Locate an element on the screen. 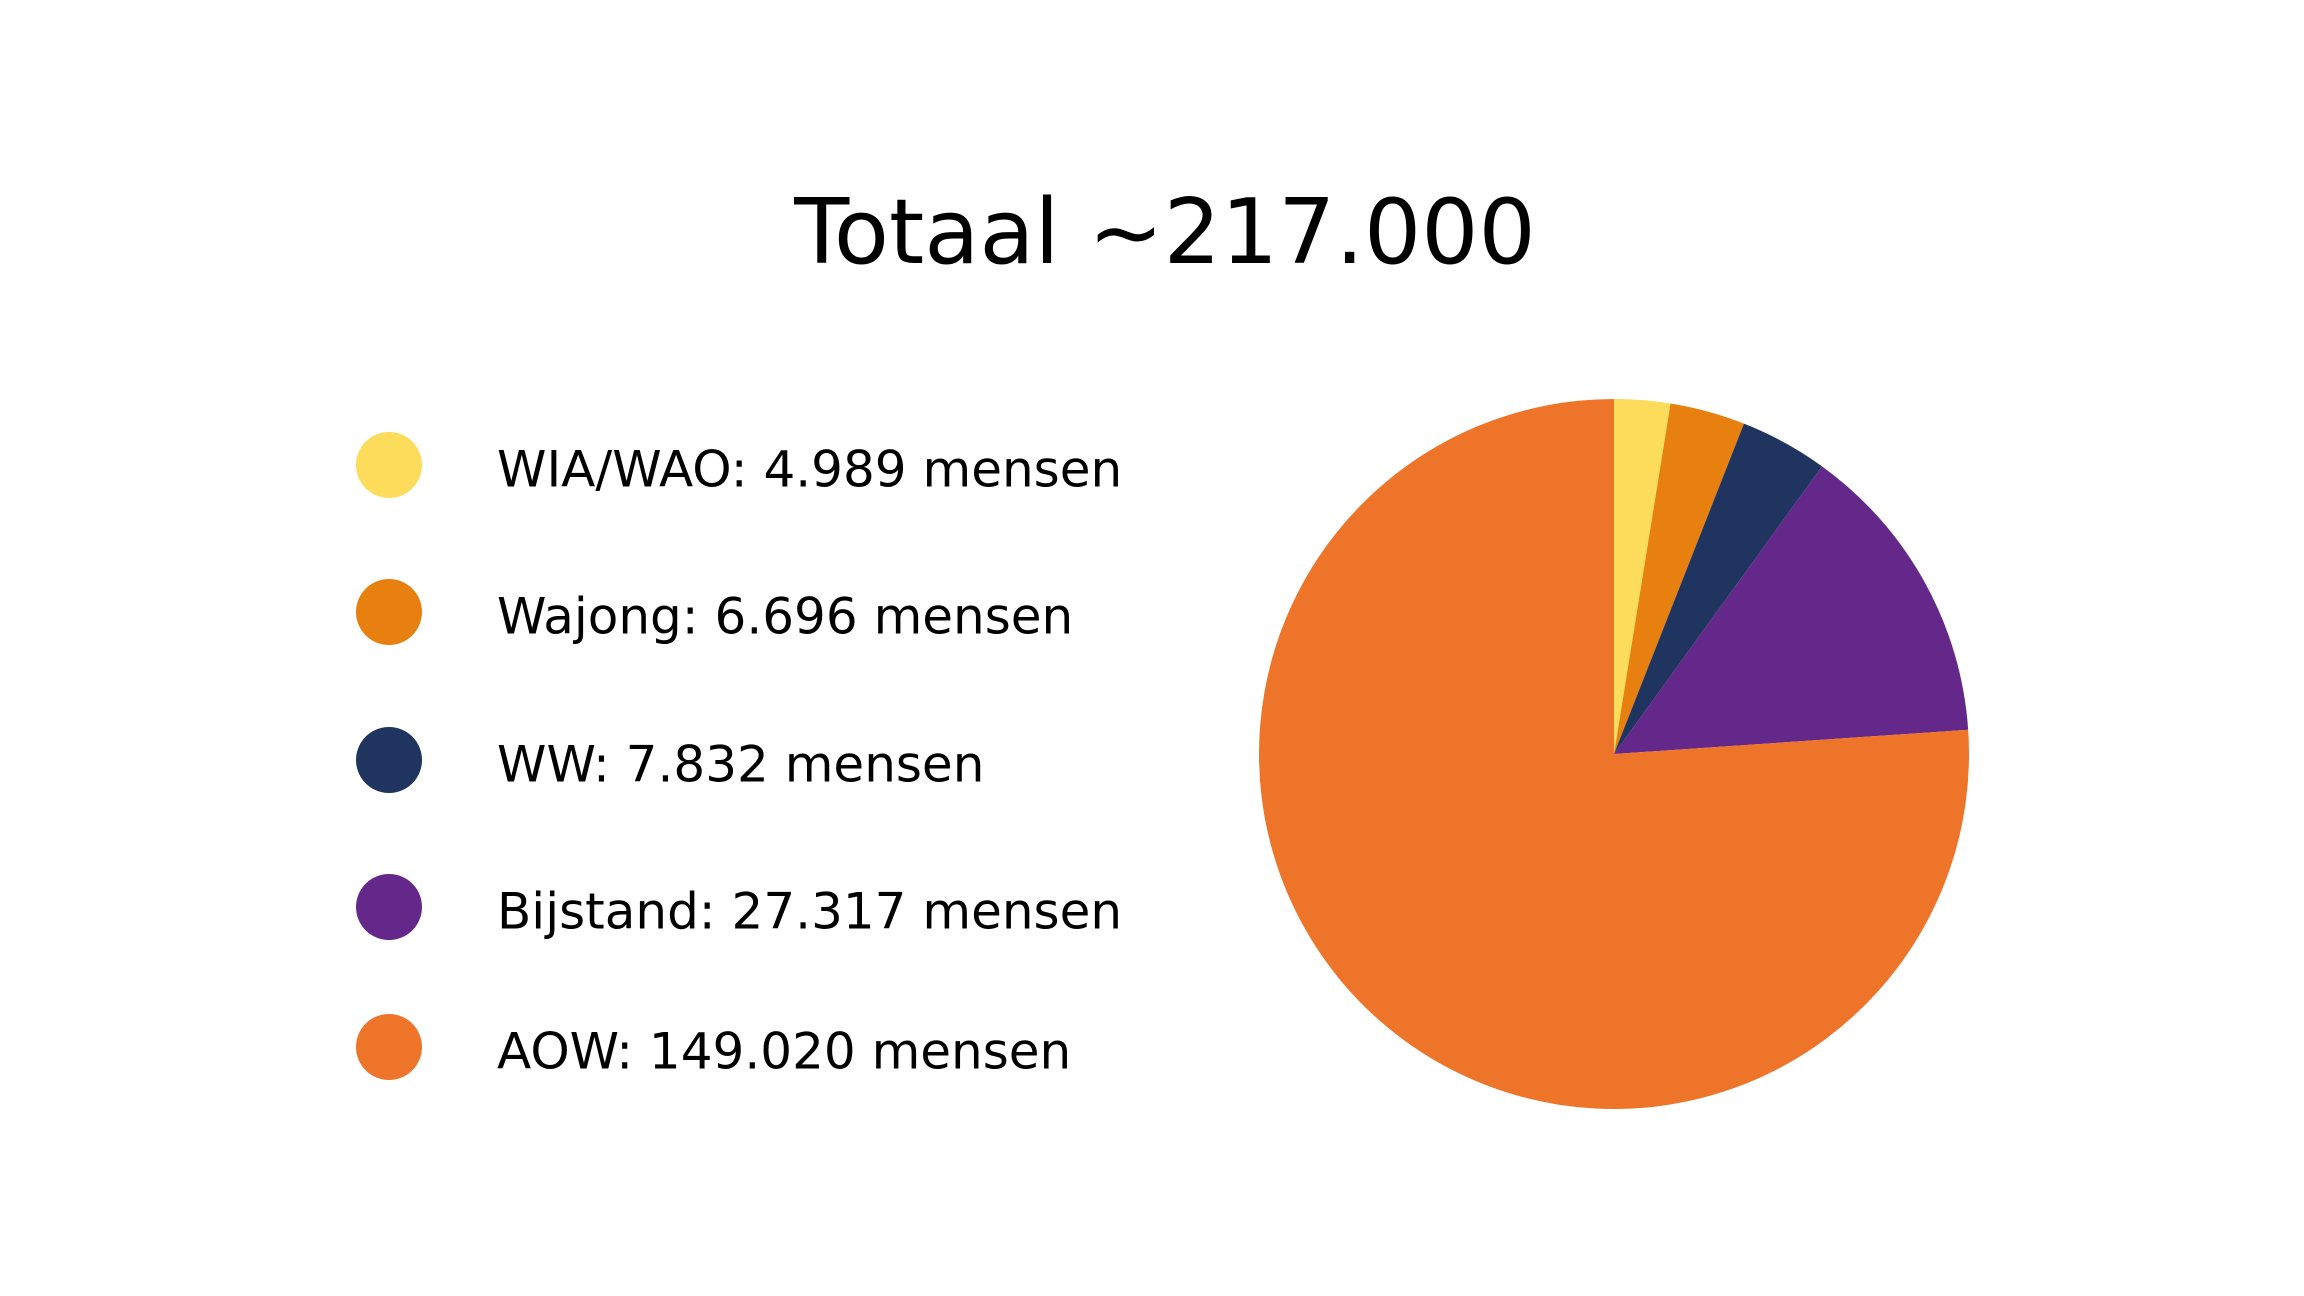  legend-label: AOW: 149.020 mensen is located at coordinates (784, 1052).